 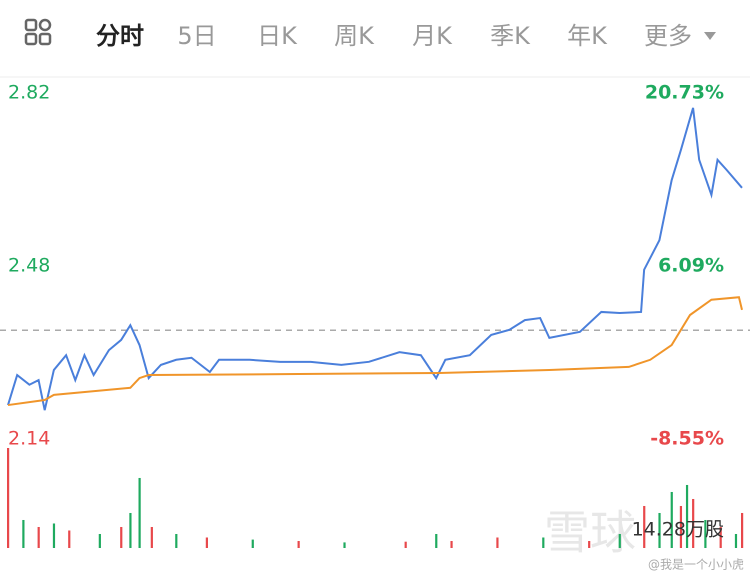 What do you see at coordinates (29, 439) in the screenshot?
I see `y-tick-label: 2.14` at bounding box center [29, 439].